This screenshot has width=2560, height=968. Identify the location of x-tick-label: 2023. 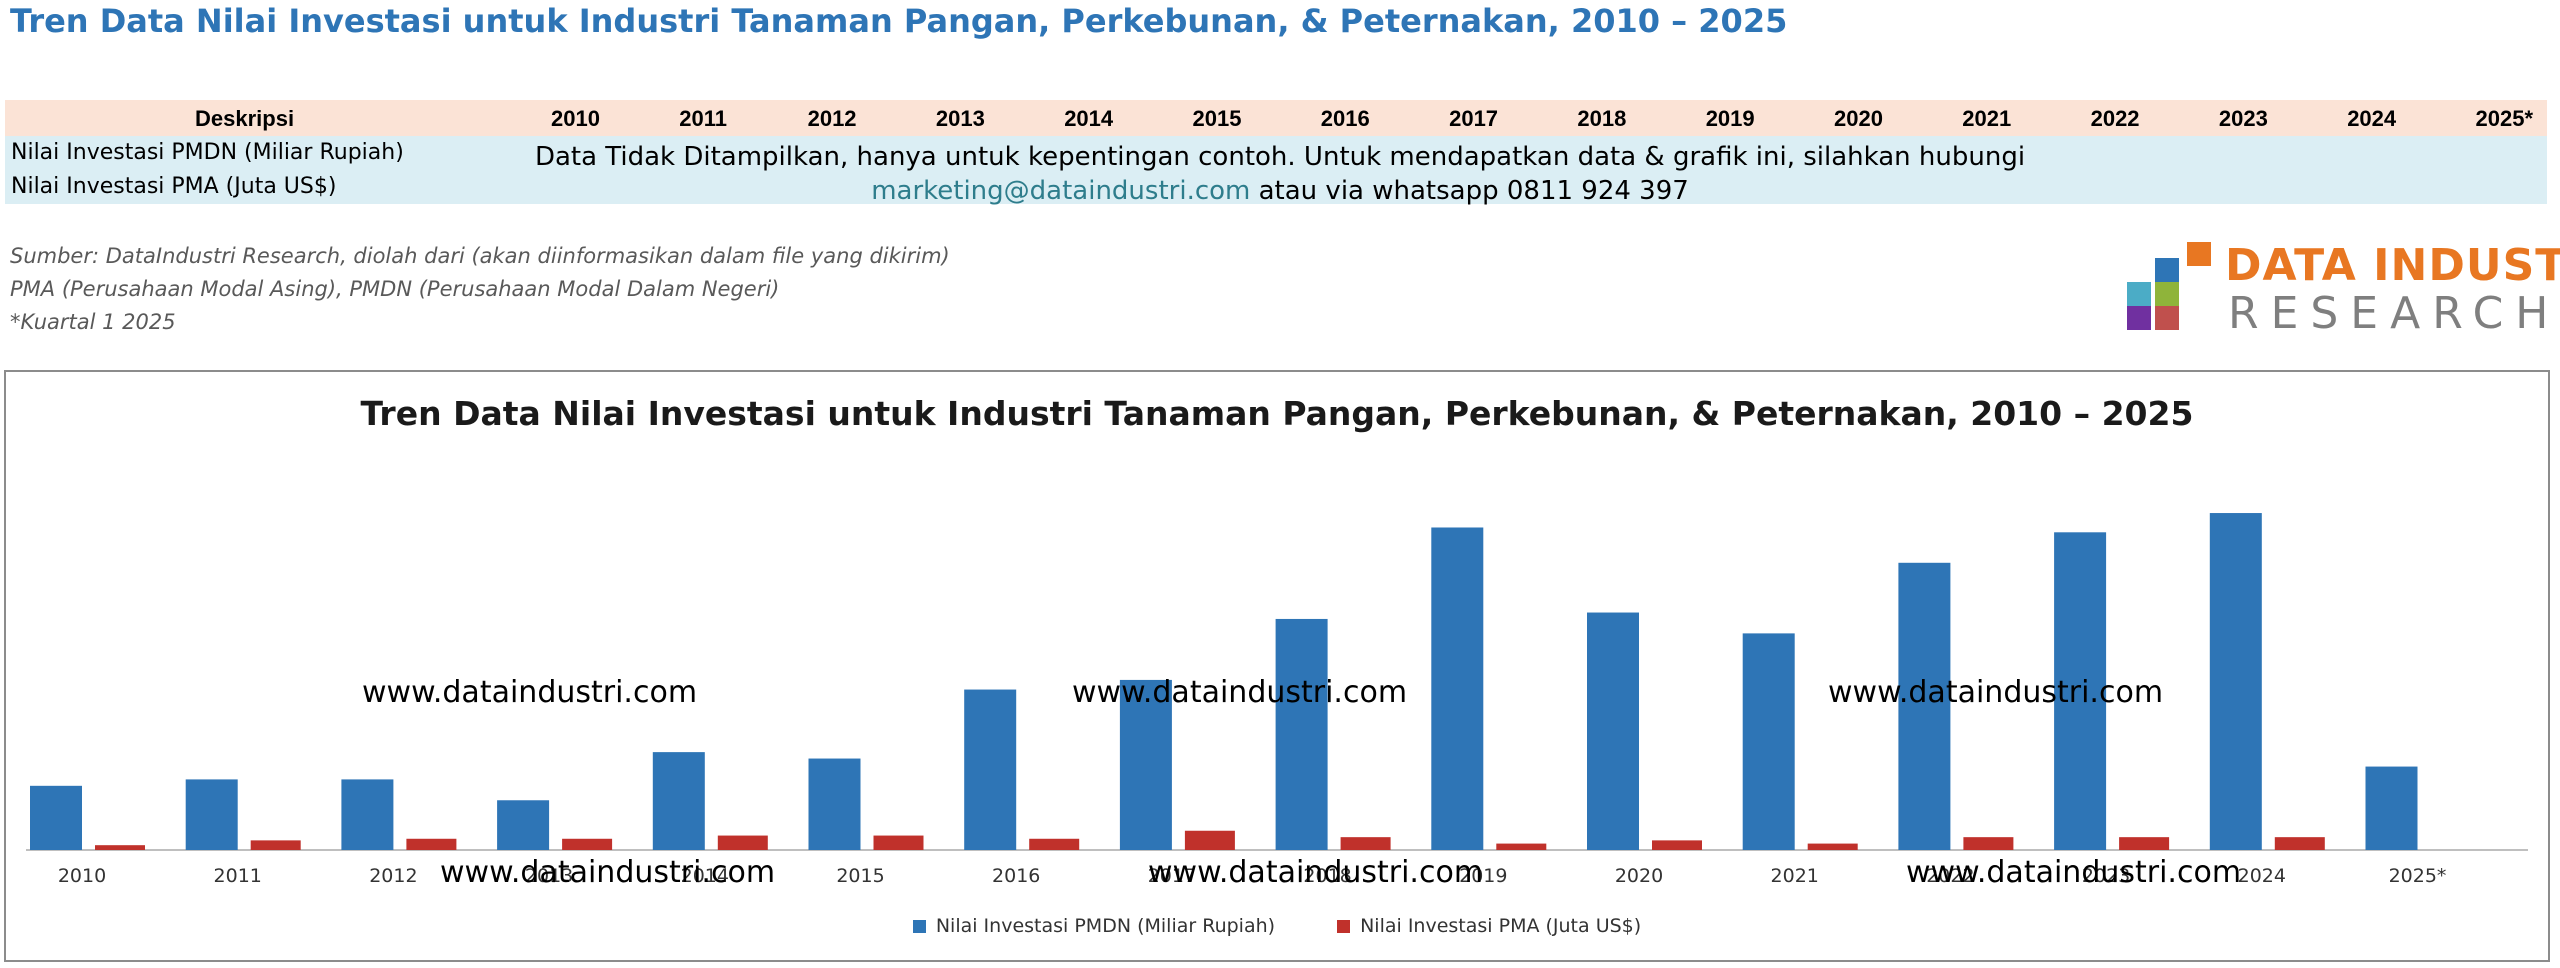
(2106, 876).